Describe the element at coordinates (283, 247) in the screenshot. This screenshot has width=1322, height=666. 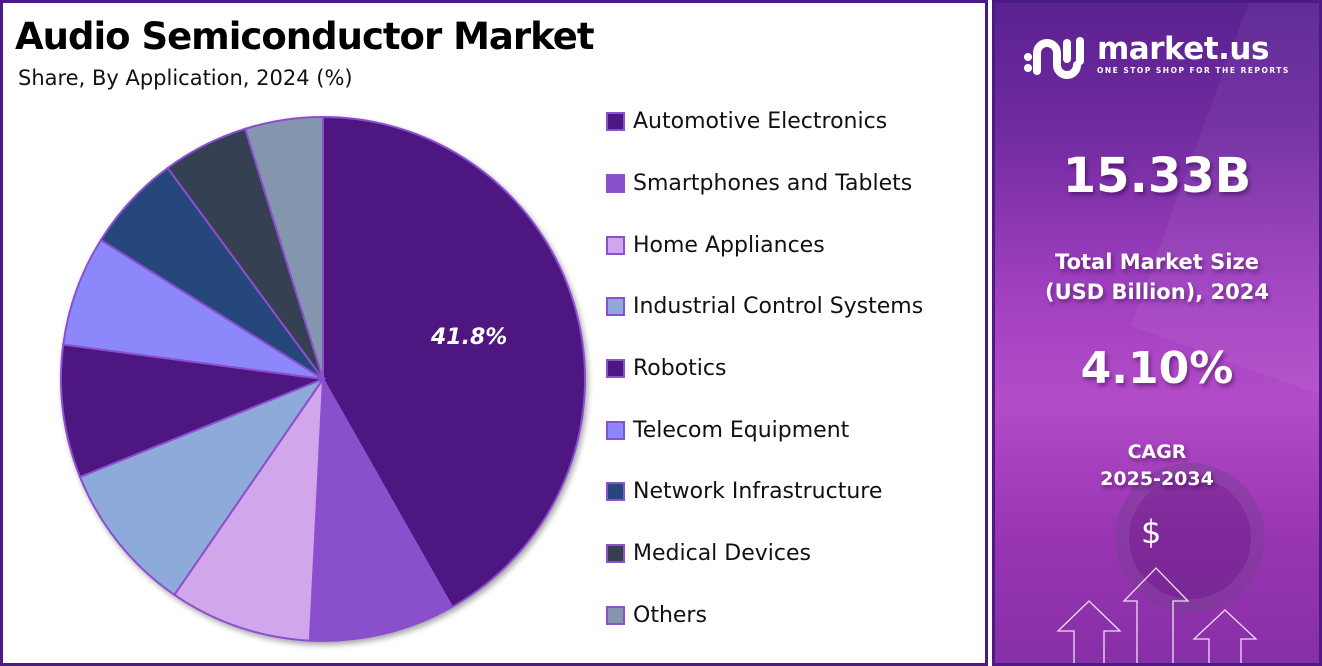
I see `pie-slice-others` at that location.